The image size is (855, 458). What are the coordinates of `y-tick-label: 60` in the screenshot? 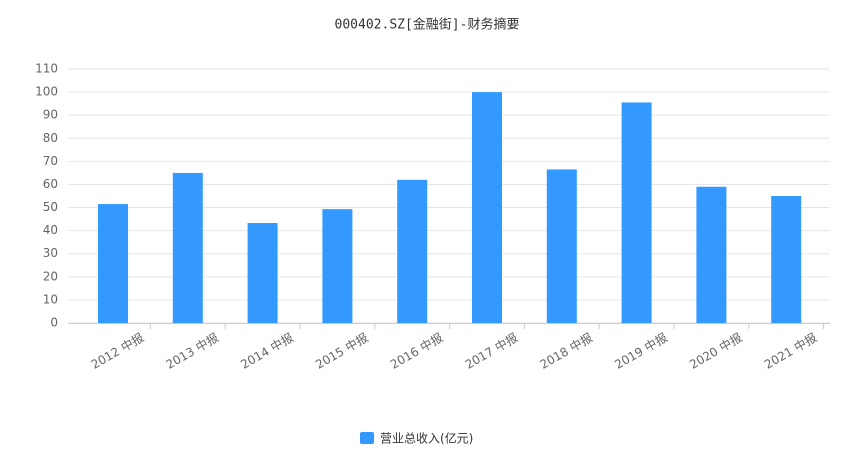 It's located at (50, 184).